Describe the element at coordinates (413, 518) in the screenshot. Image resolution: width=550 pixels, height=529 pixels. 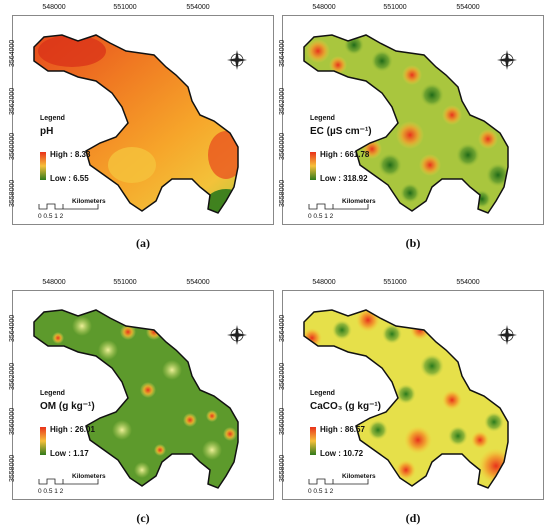
I see `caption-d: (d)` at that location.